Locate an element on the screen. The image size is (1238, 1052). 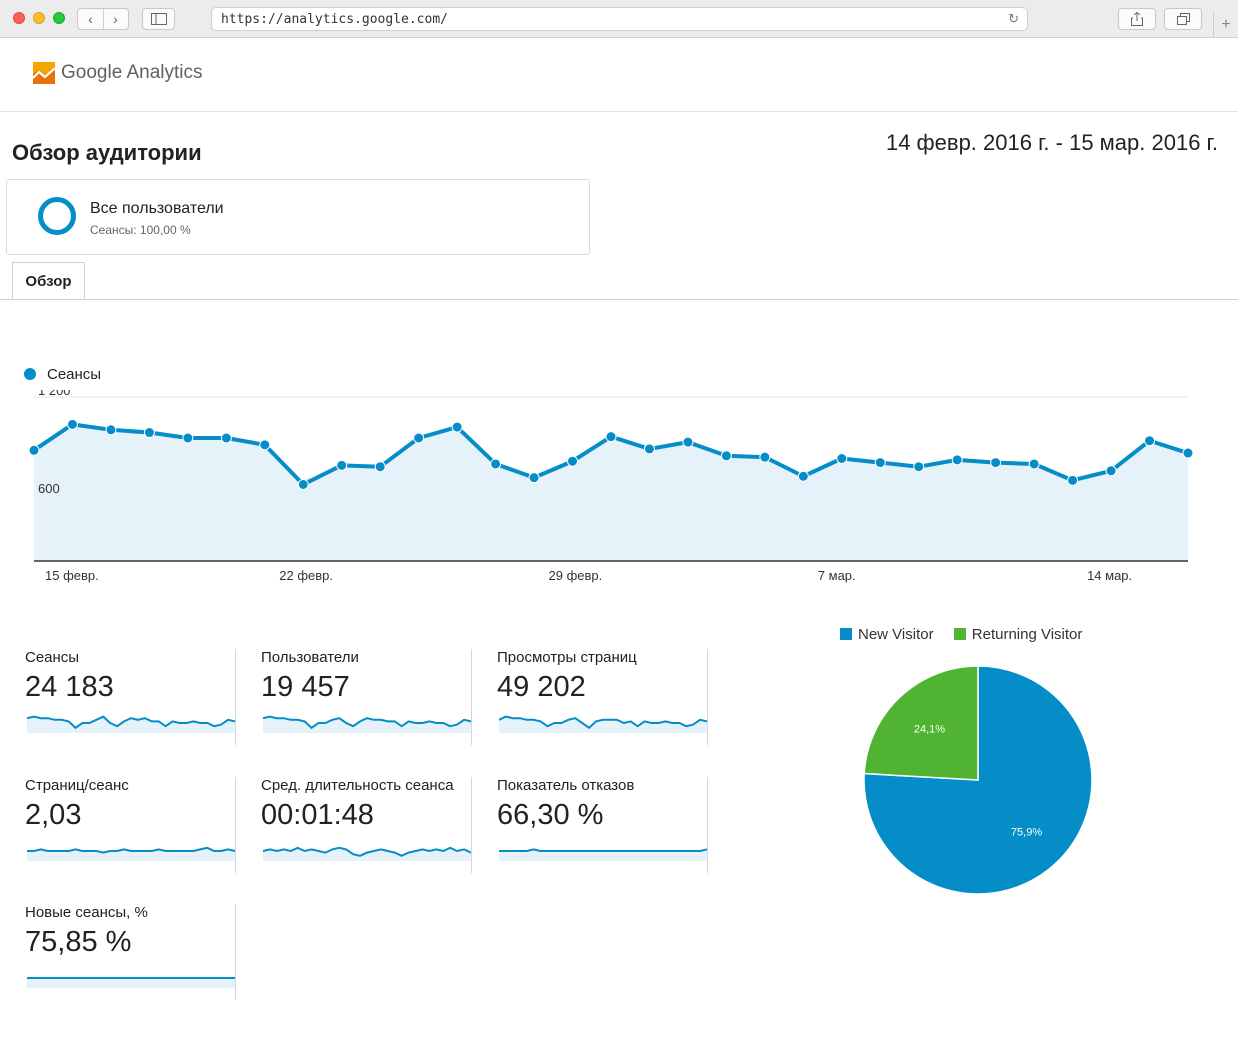
share-button is located at coordinates (1137, 19).